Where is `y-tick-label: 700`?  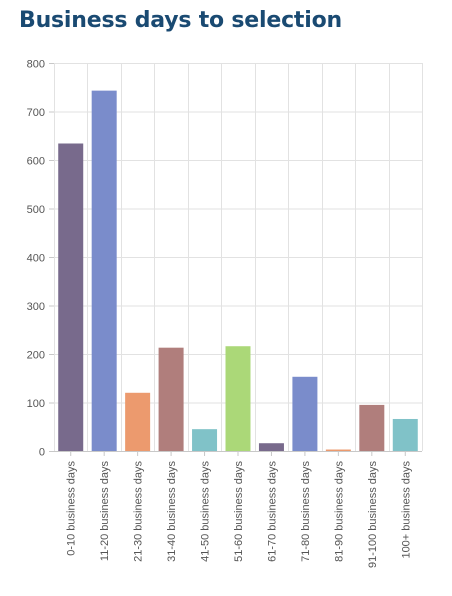 y-tick-label: 700 is located at coordinates (36, 113).